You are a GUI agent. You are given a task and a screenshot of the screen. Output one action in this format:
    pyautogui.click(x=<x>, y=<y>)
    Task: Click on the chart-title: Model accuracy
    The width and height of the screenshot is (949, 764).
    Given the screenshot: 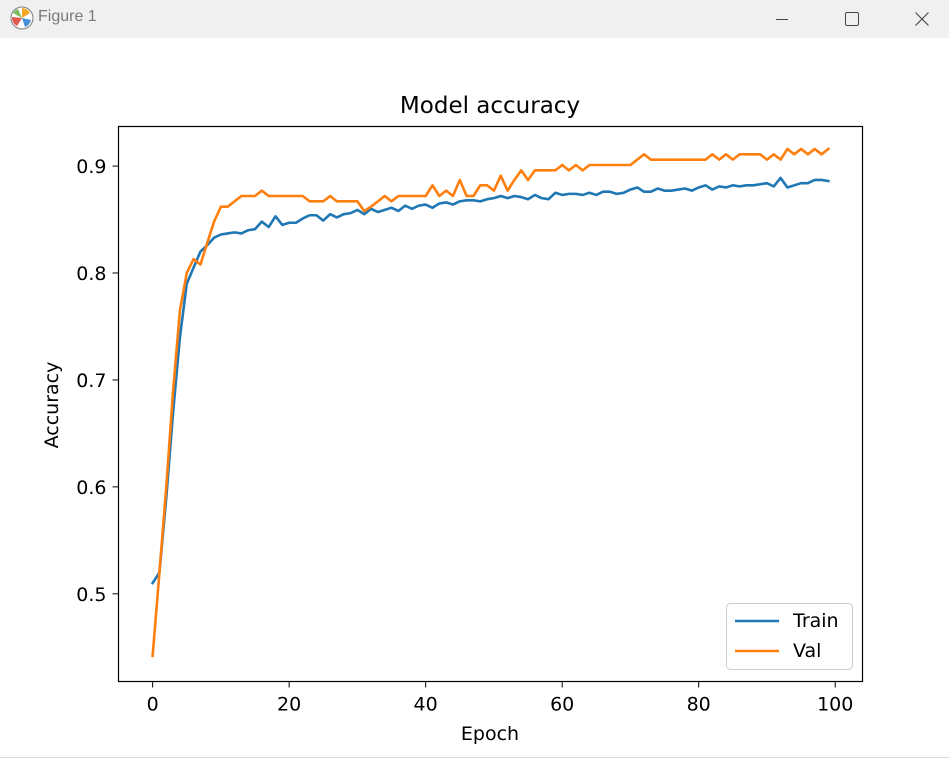 What is the action you would take?
    pyautogui.click(x=490, y=106)
    